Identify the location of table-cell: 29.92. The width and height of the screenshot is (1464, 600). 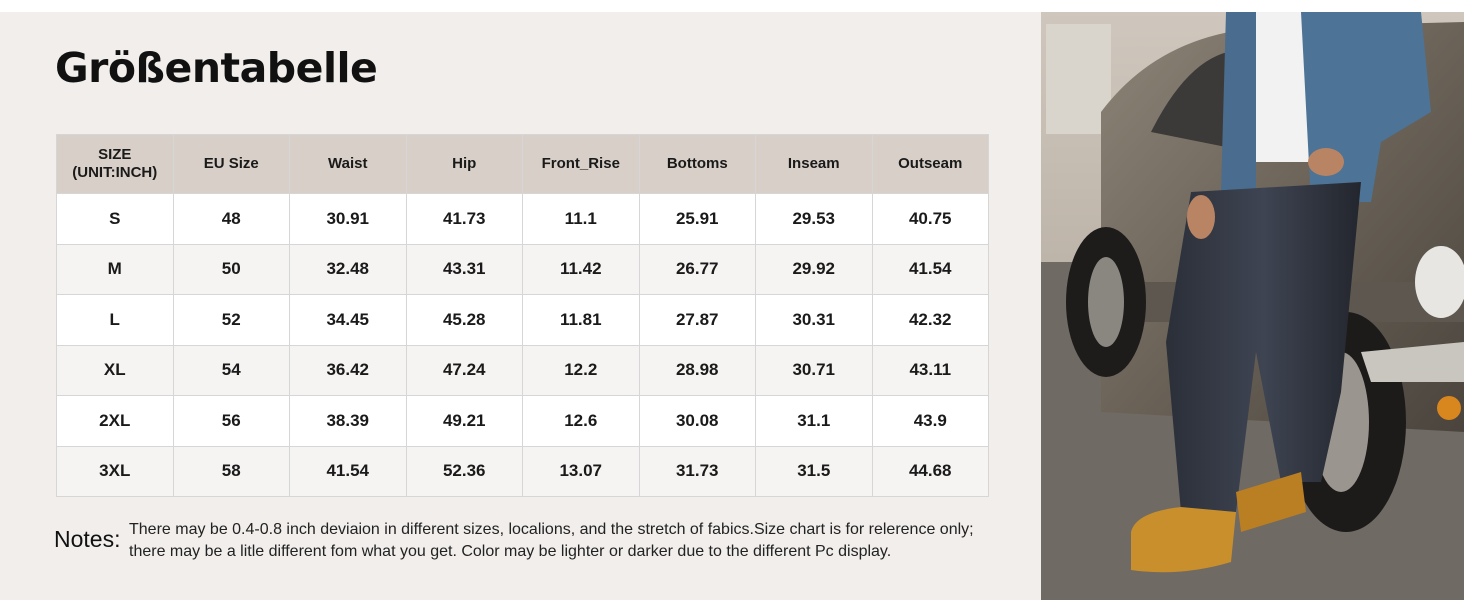
(814, 269).